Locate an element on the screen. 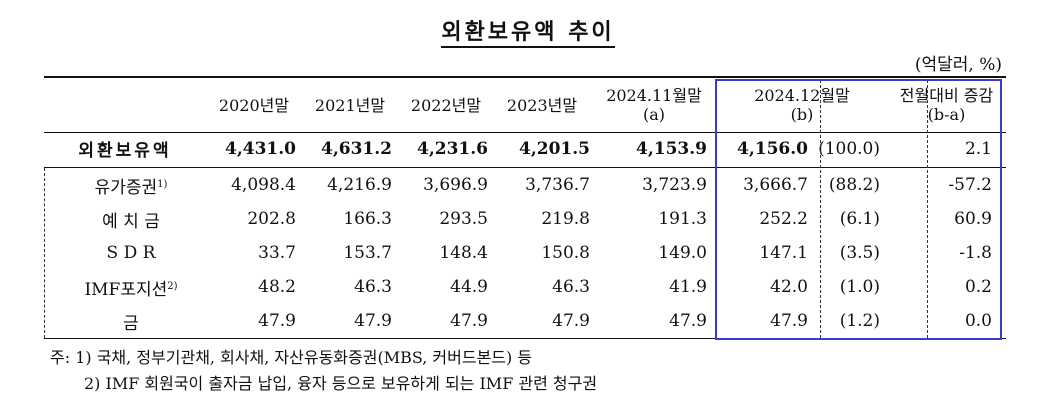 Image resolution: width=1056 pixels, height=409 pixels. cell: -57.2 is located at coordinates (970, 185).